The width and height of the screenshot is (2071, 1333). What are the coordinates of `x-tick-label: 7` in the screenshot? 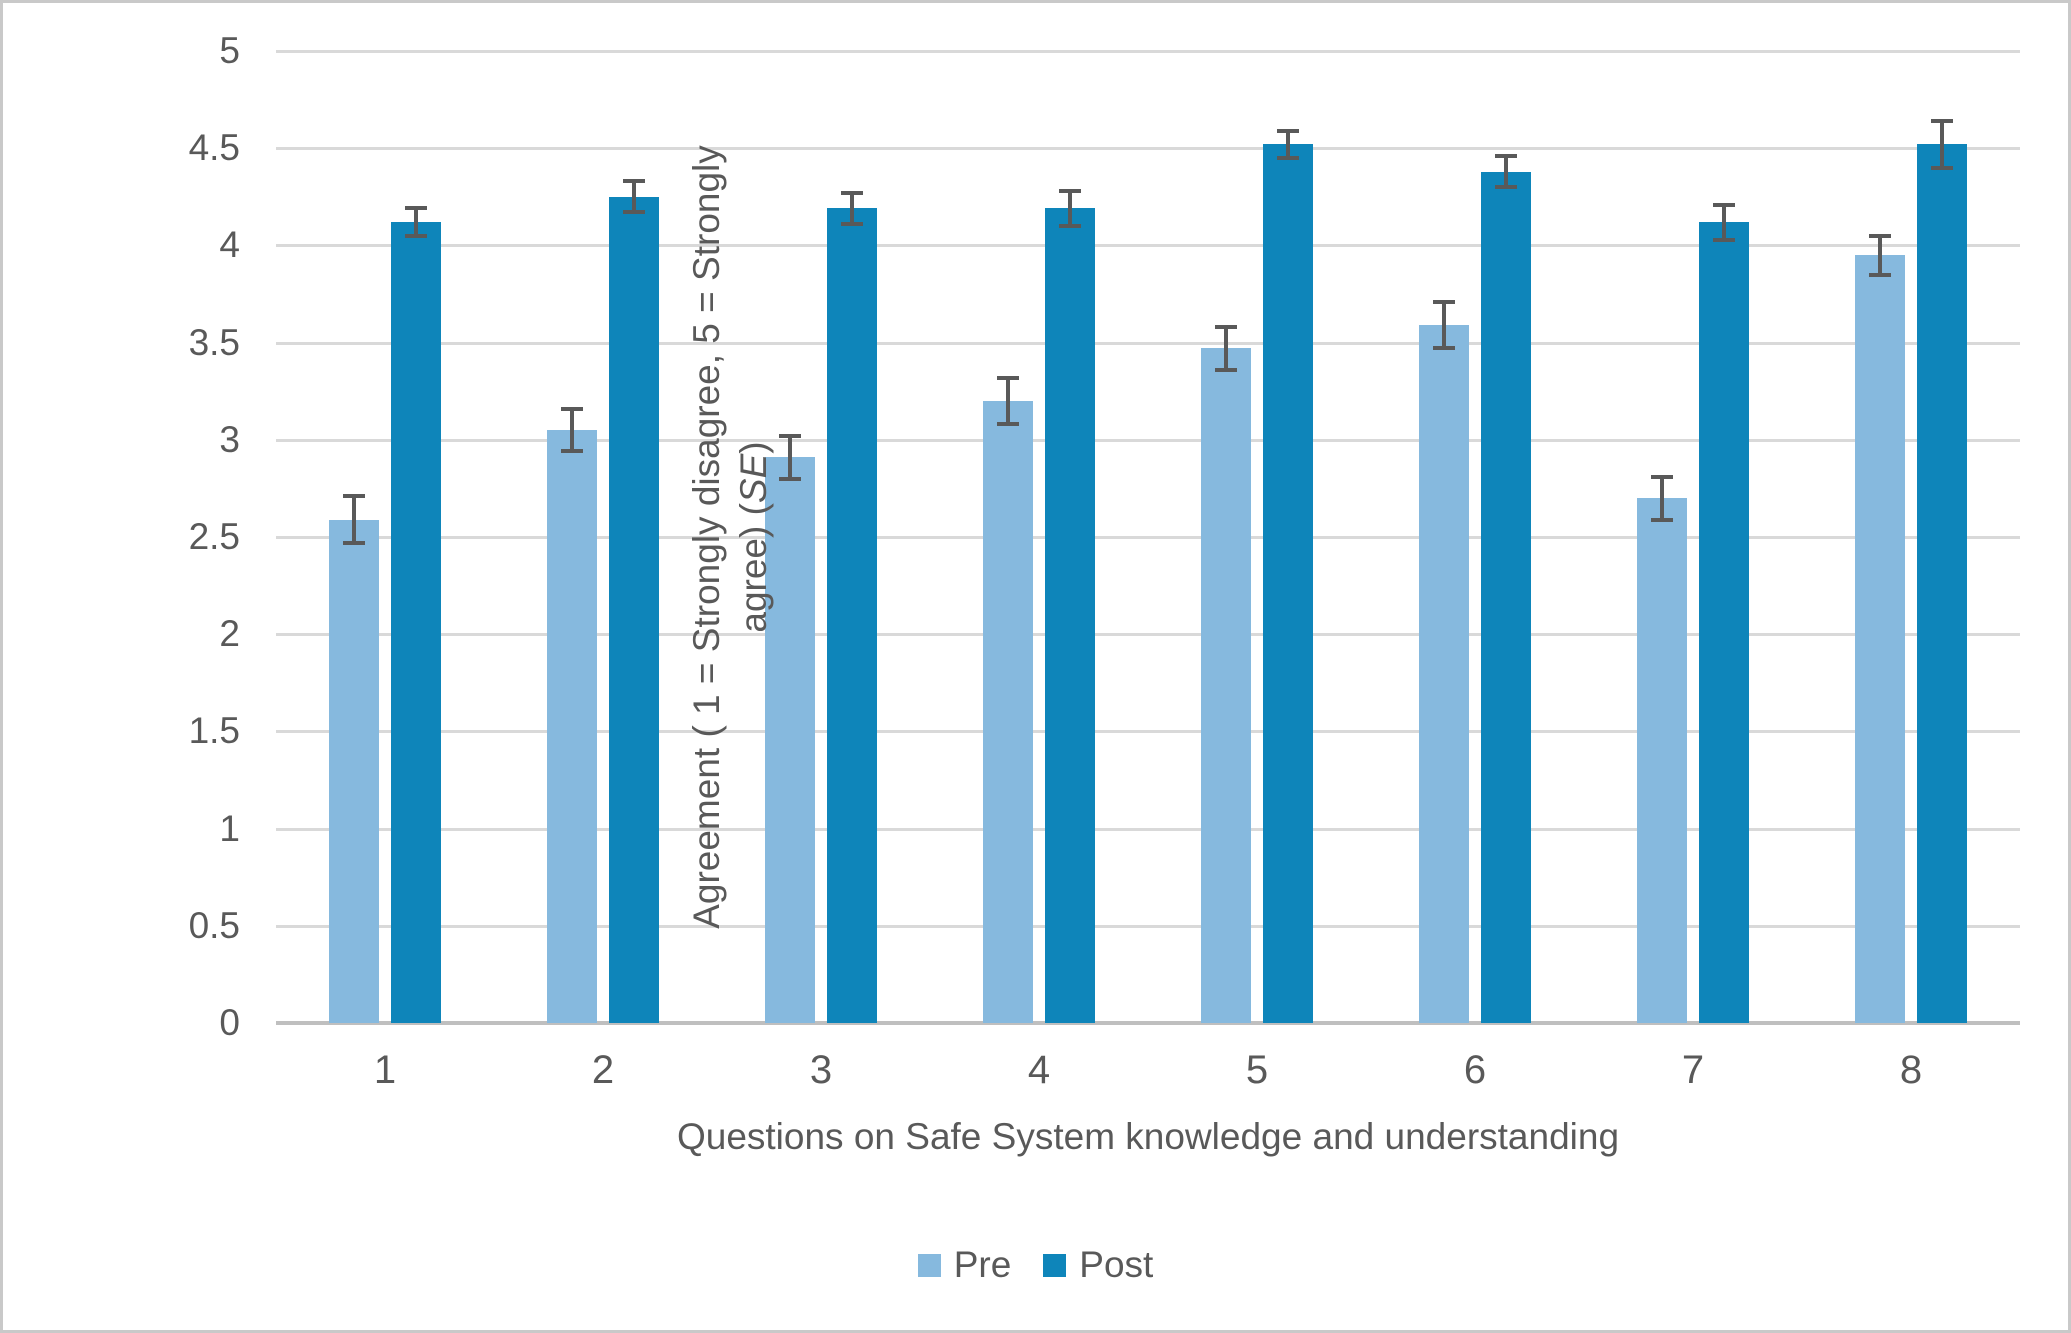 It's located at (1693, 1070).